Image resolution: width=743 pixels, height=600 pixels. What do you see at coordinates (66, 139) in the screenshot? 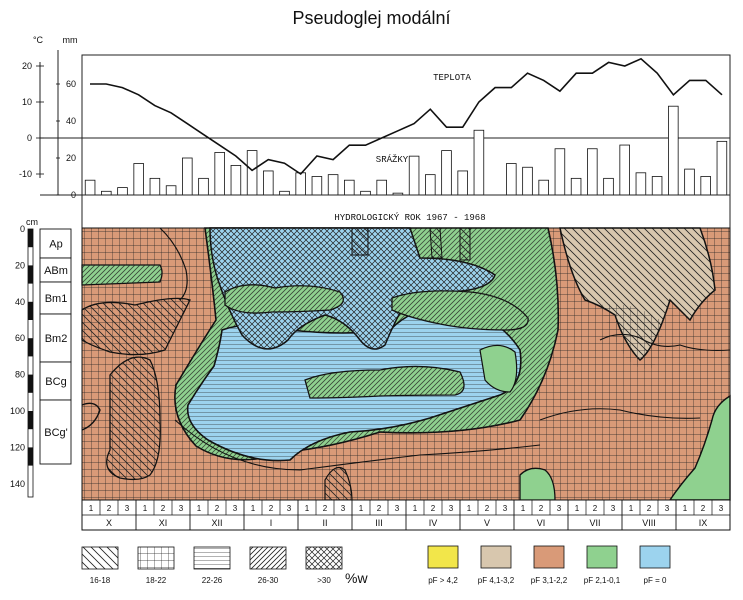
I see `precipitation-ticks: 60 40 20 0` at bounding box center [66, 139].